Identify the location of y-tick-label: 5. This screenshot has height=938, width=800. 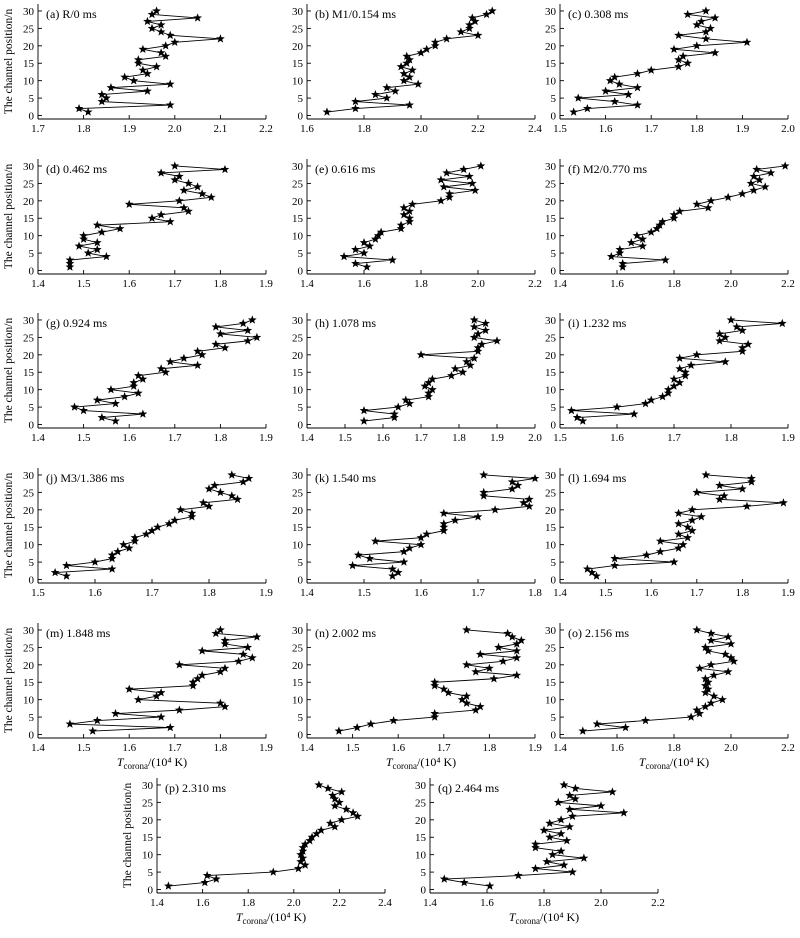
(32, 99).